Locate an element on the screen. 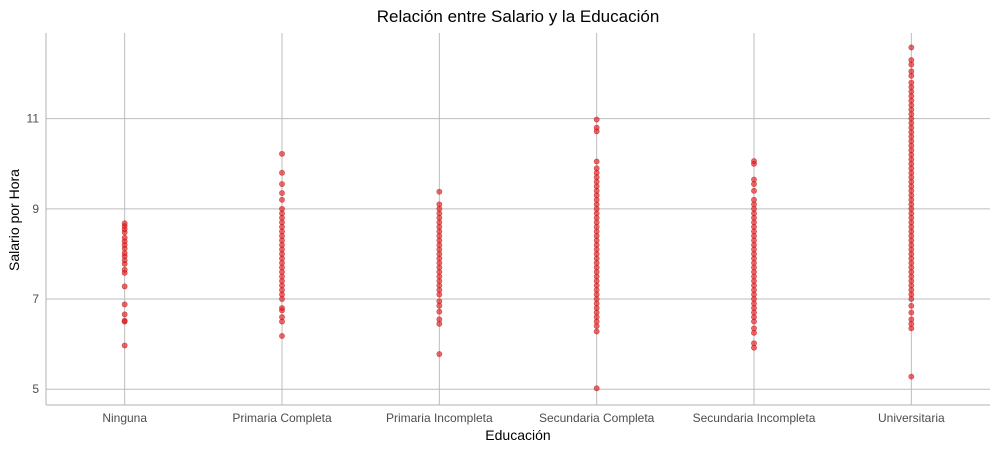  x-tick-label-secundaria-incompleta: Secundaria Incompleta is located at coordinates (754, 418).